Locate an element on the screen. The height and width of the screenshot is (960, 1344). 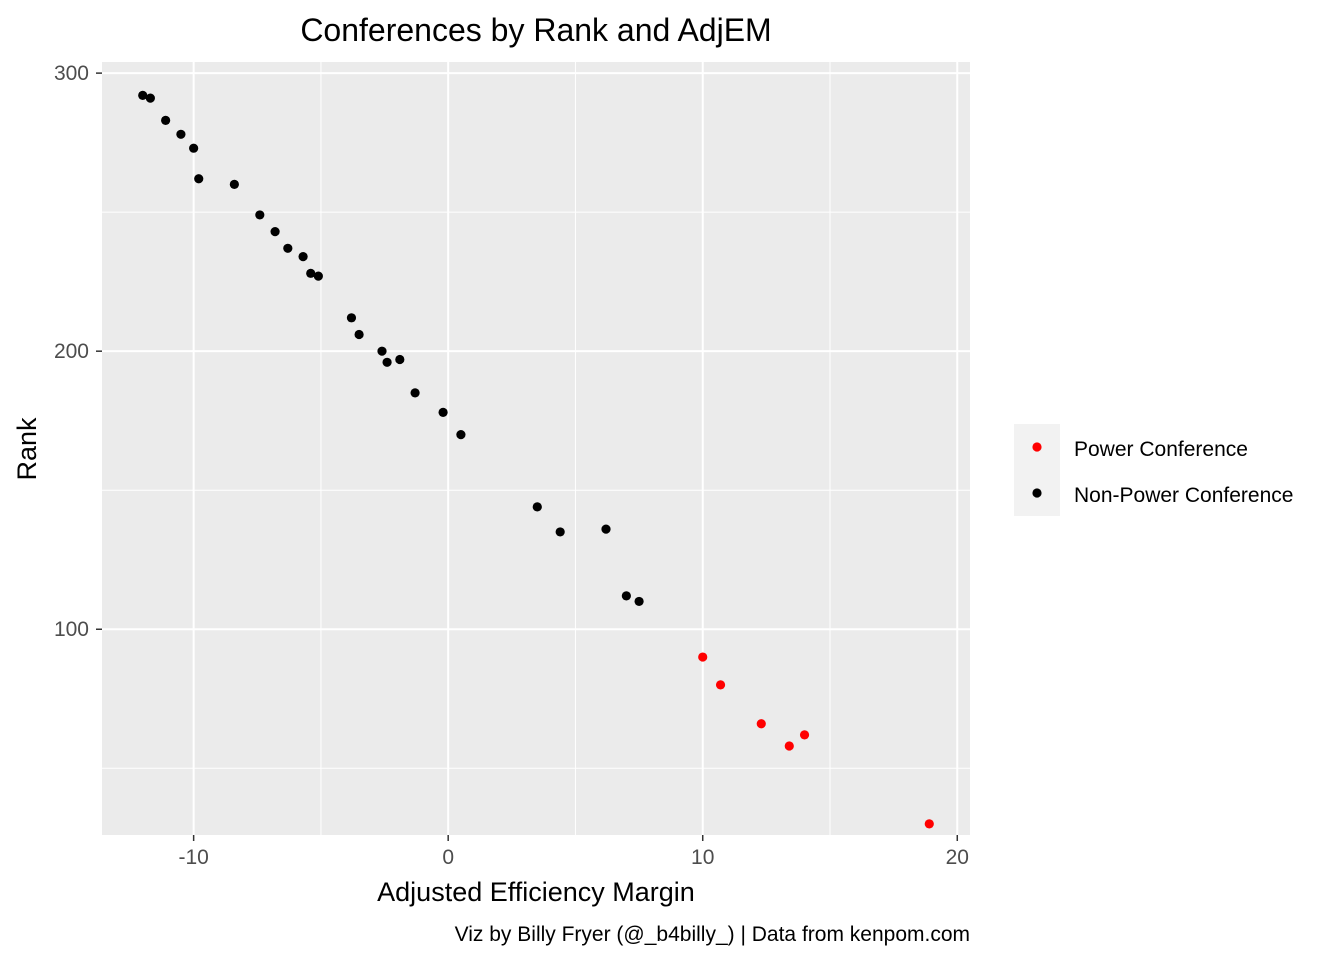
legend-label-power: Power Conference is located at coordinates (1161, 449).